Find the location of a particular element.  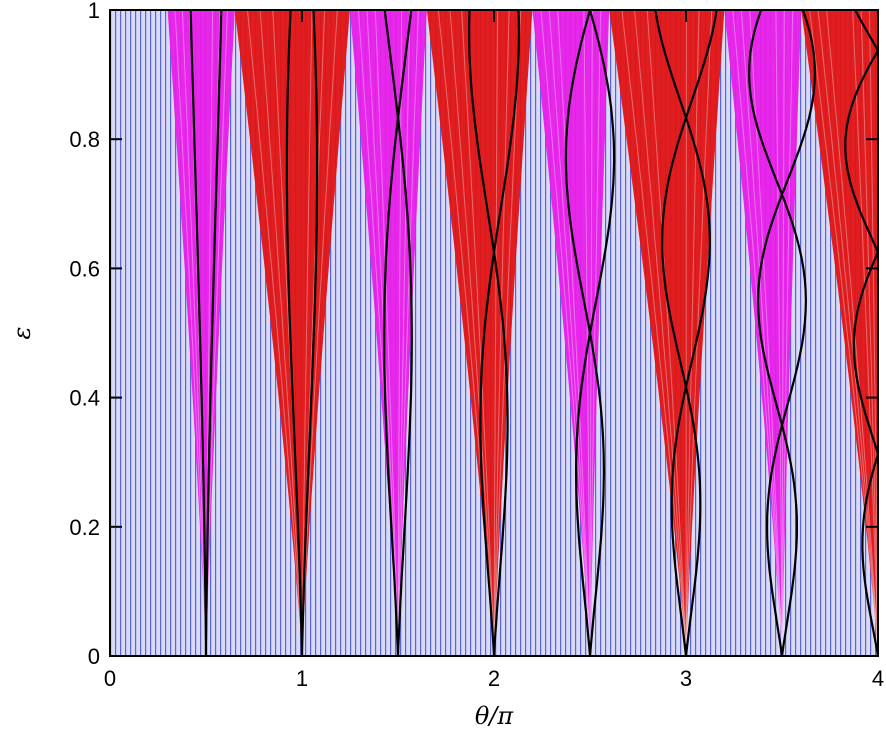

y-tick-label: 0.6 is located at coordinates (84, 268).